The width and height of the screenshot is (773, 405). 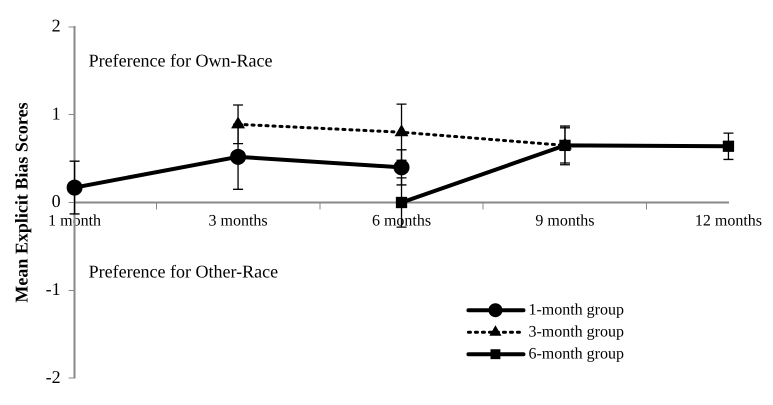 I want to click on legend-label: 6-month group, so click(x=576, y=353).